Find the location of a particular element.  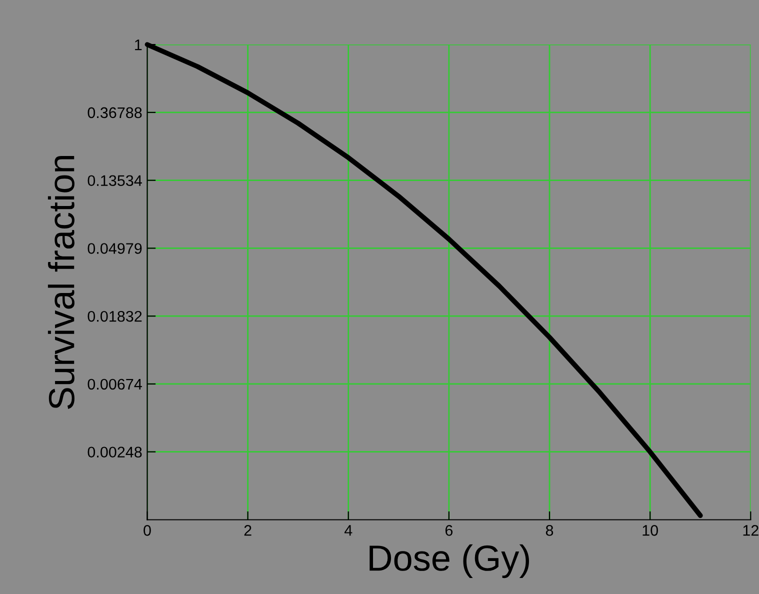

y-tick-label: 0.01832 is located at coordinates (115, 316).